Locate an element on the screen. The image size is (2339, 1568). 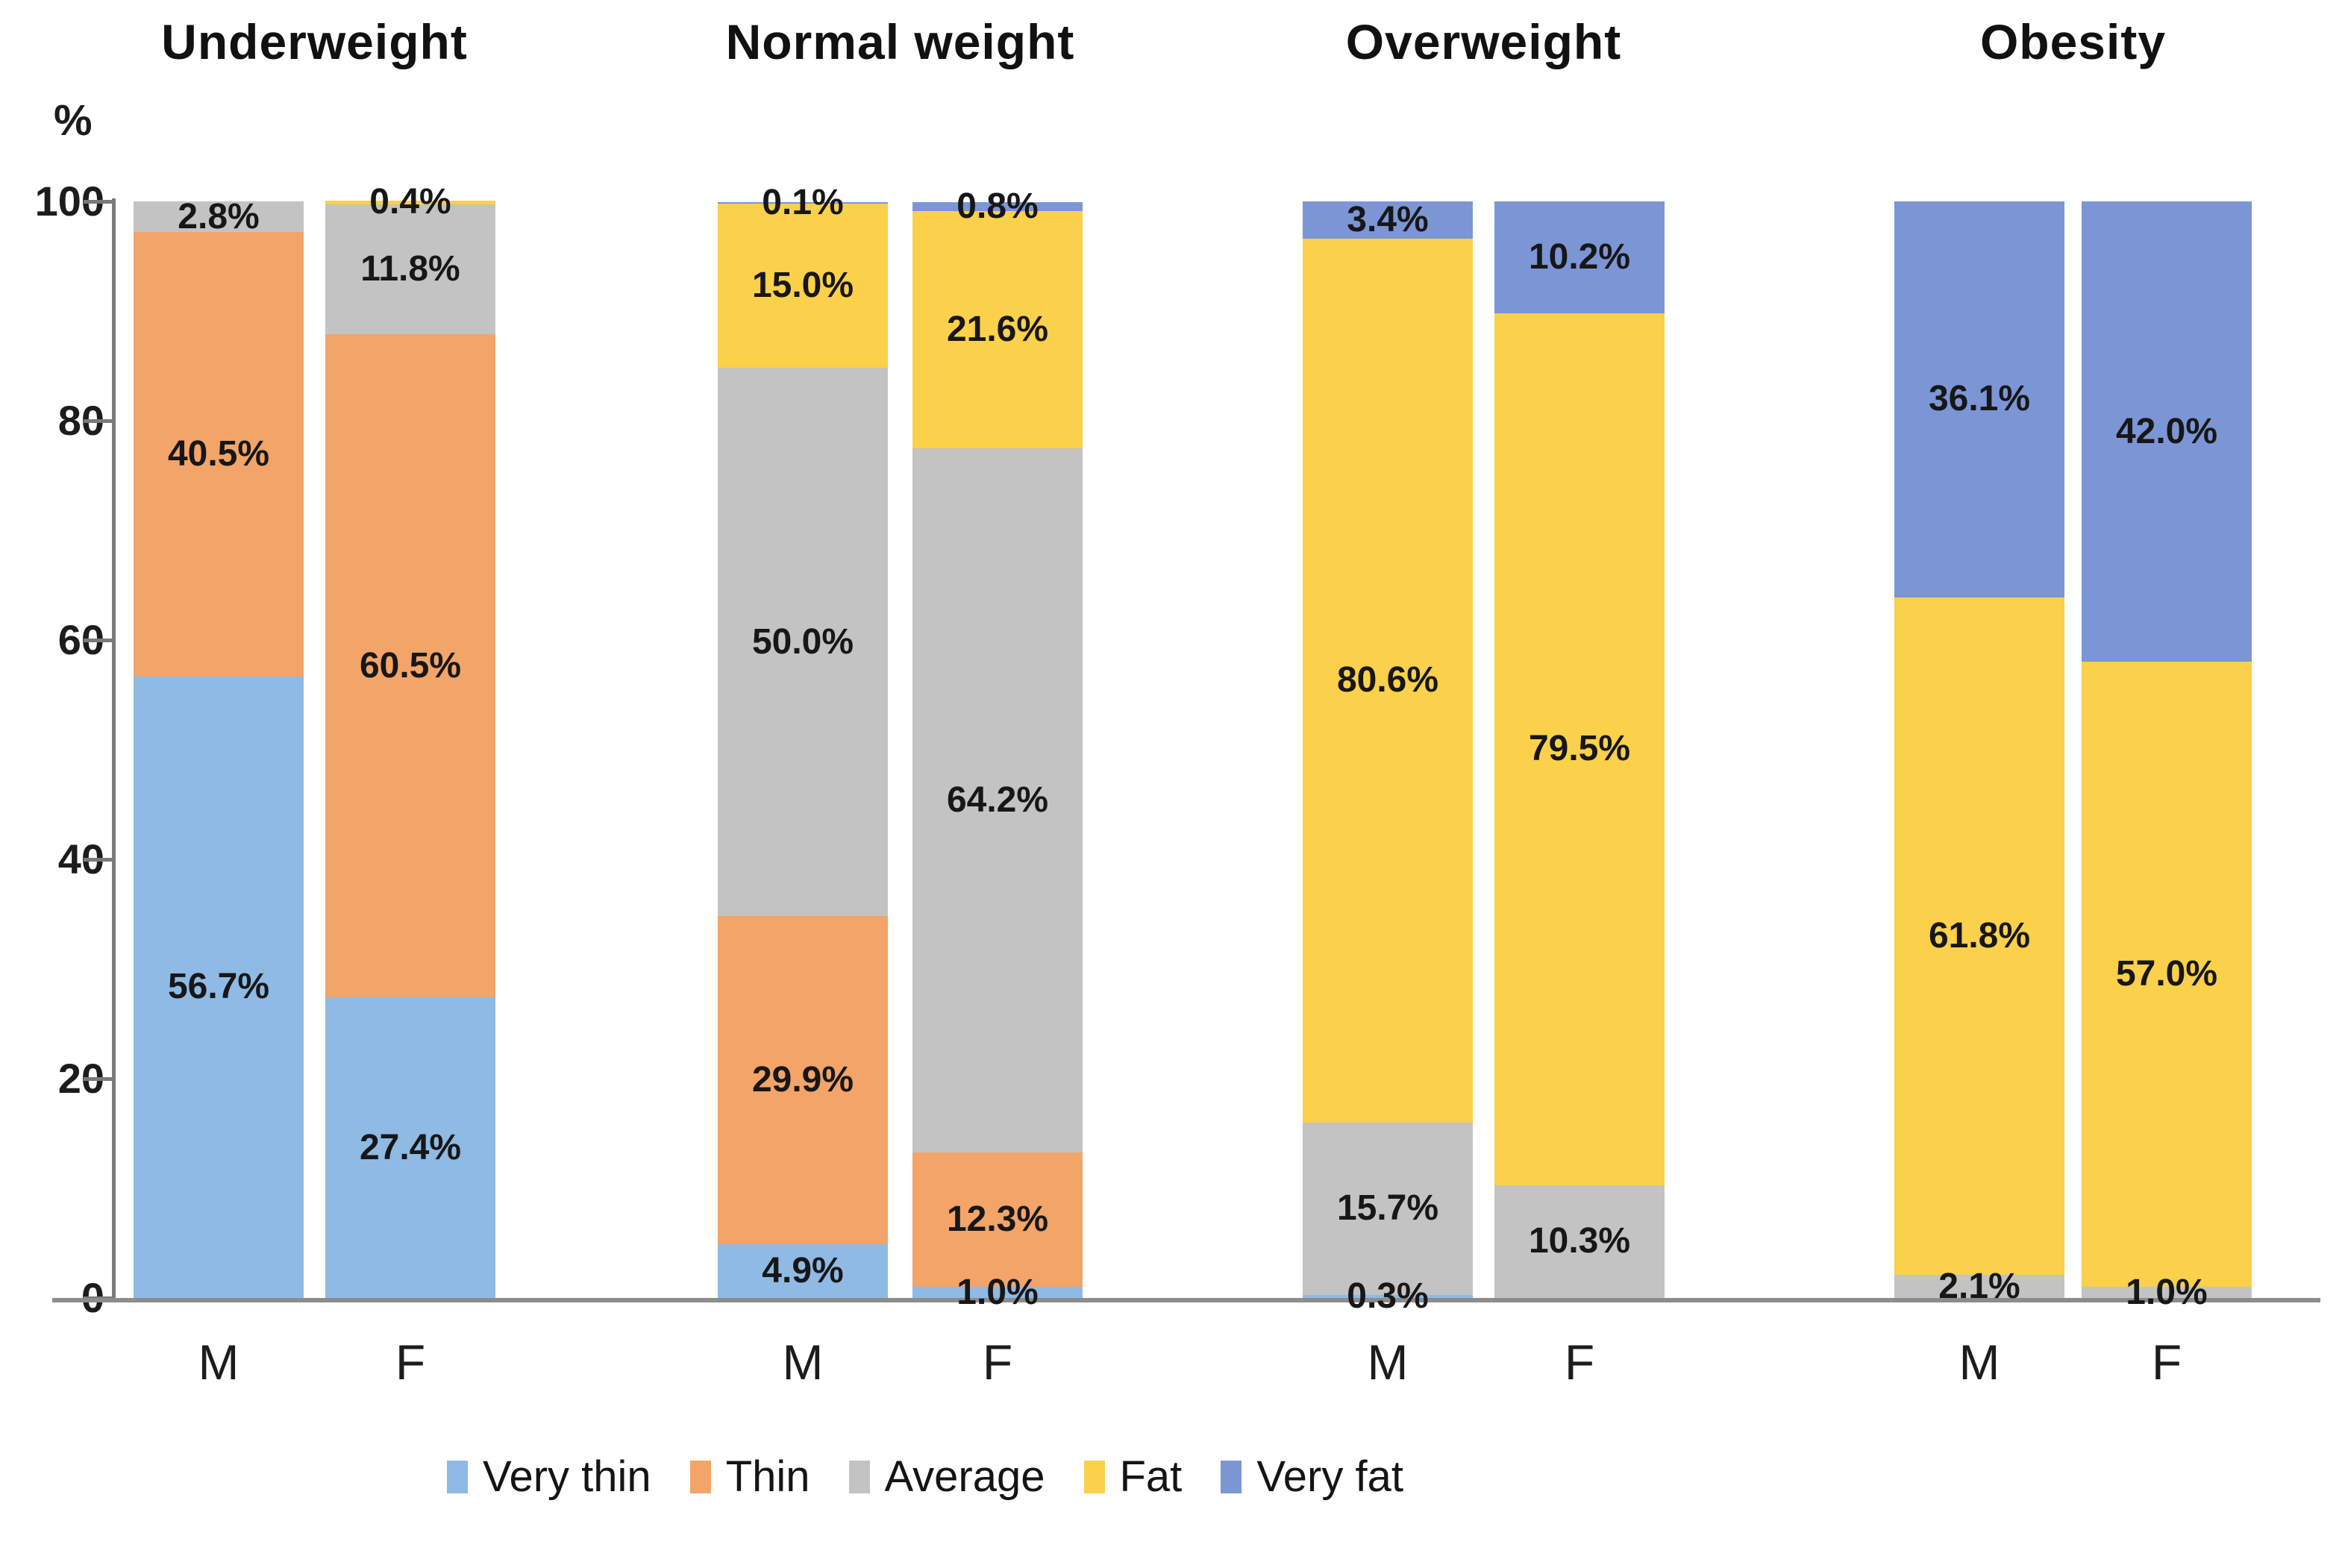
legend-item-very-thin: Very thin is located at coordinates (549, 1477).